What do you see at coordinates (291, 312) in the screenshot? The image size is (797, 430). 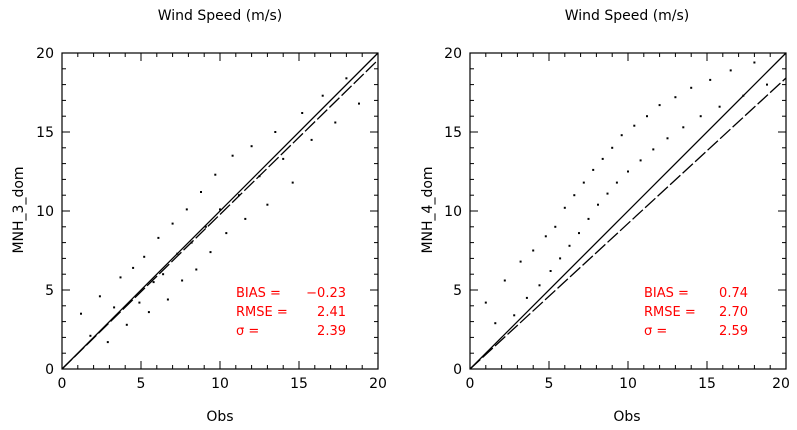 I see `stats-annotation: BIAS = −0.23 RMSE = 2.41 σ = 2.39` at bounding box center [291, 312].